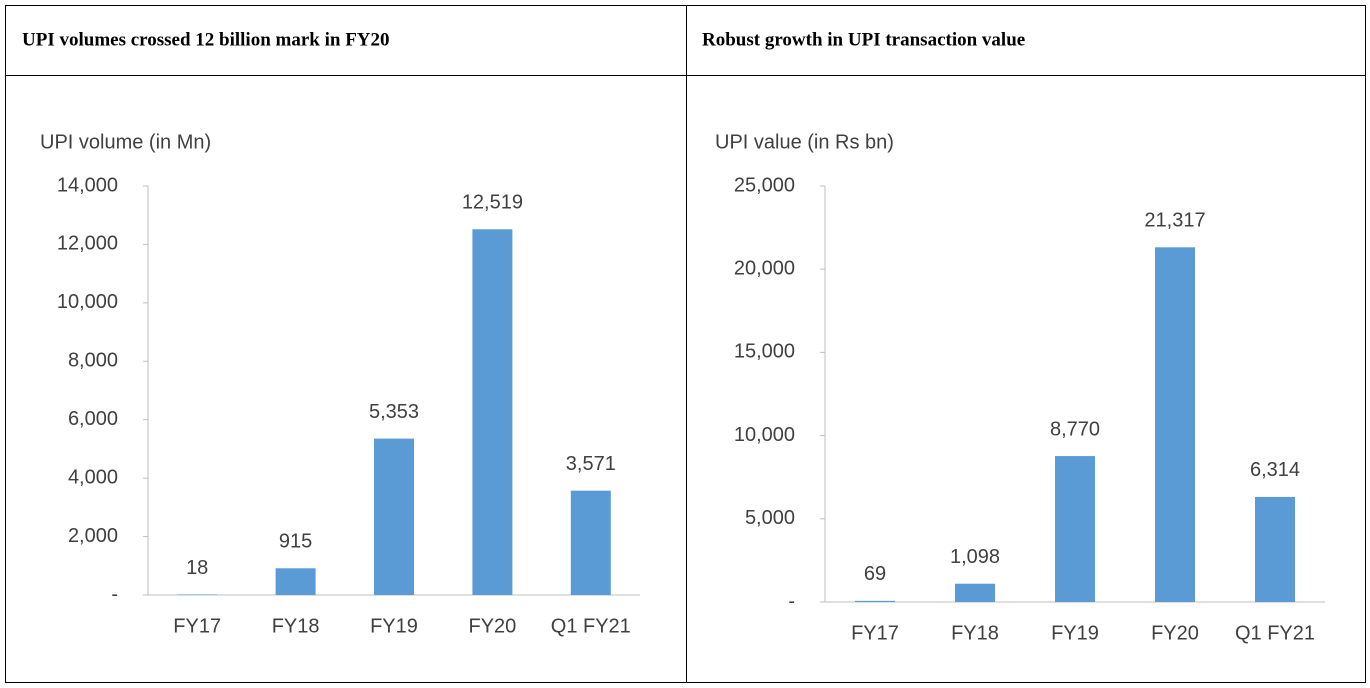 The height and width of the screenshot is (688, 1370). I want to click on chart-title: UPI value (in Rs bn), so click(804, 142).